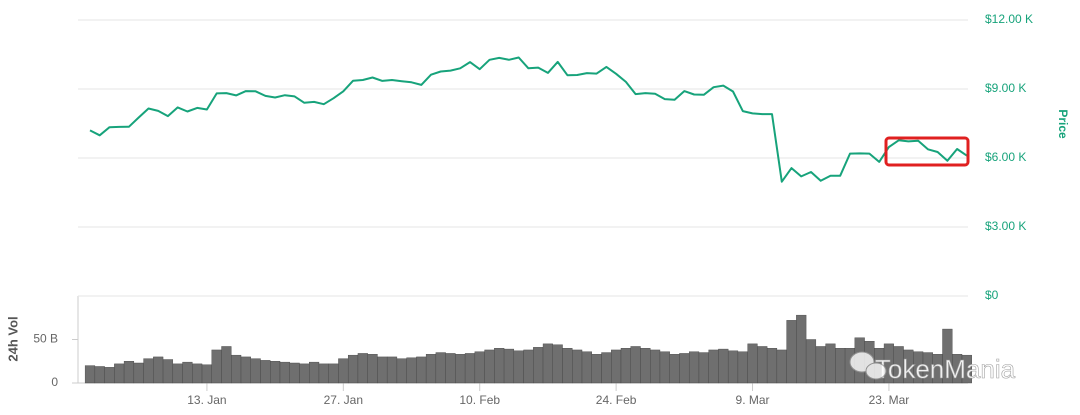 The height and width of the screenshot is (415, 1080). What do you see at coordinates (616, 400) in the screenshot?
I see `x-tick-label: 24. Feb` at bounding box center [616, 400].